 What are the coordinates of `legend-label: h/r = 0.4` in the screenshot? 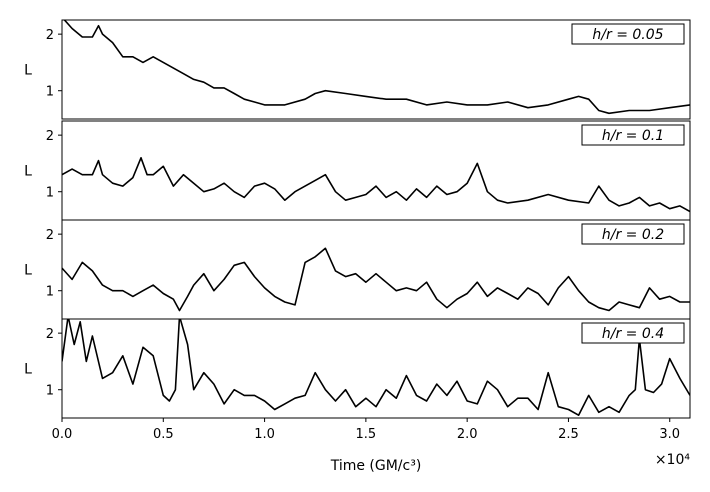 It's located at (633, 334).